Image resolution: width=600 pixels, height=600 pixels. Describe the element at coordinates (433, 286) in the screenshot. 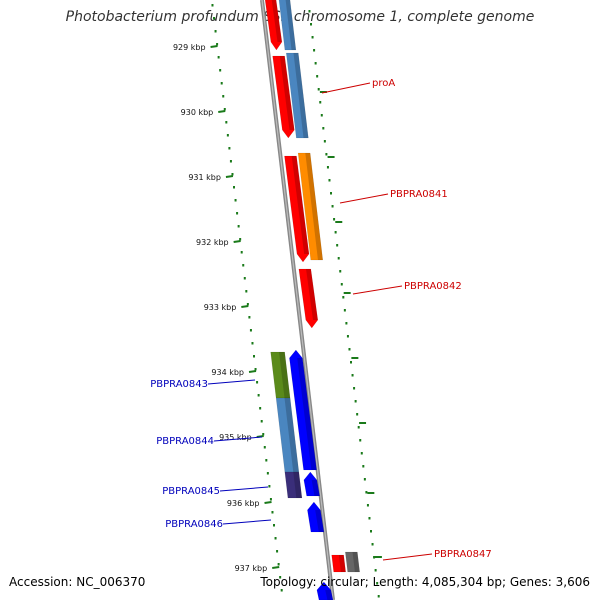

I see `gene-label-pbpra0842: PBPRA0842` at that location.